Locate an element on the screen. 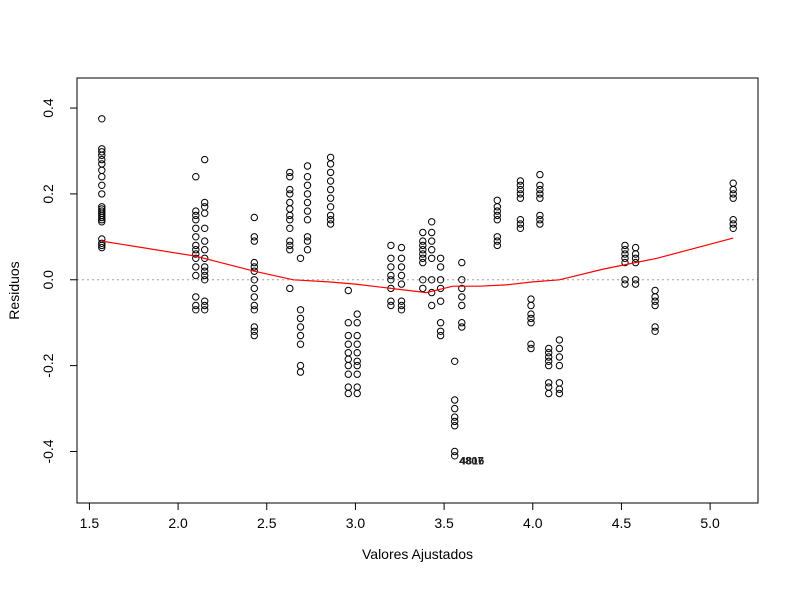  x-axis: 1.5 2.0 2.5 3.0 3.5 4.0 4.5 5.0 is located at coordinates (400, 516).